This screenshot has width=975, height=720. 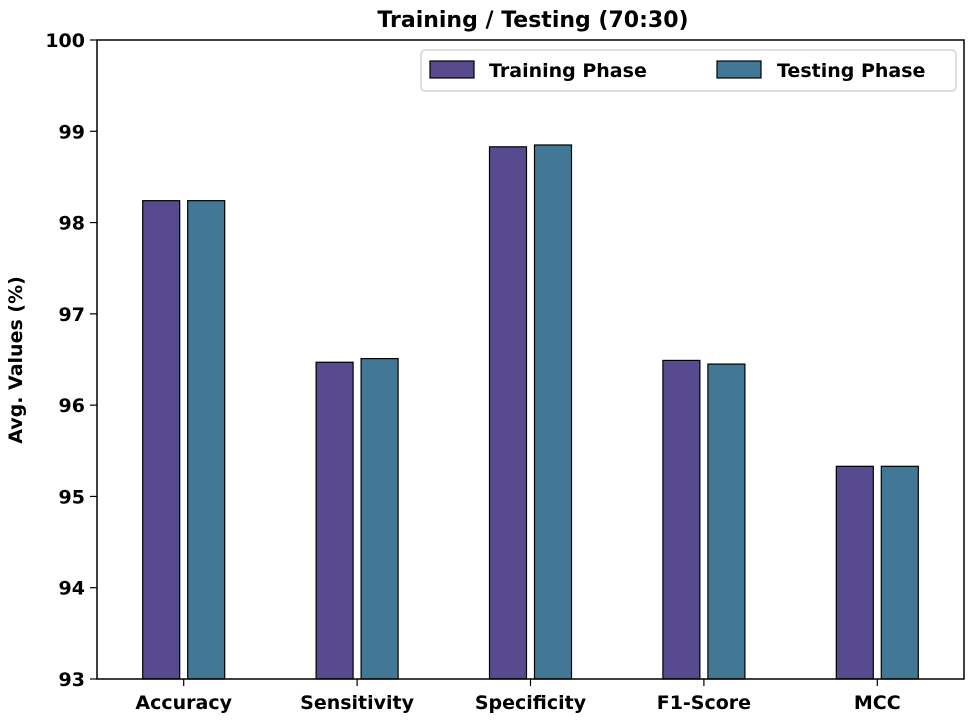 What do you see at coordinates (854, 572) in the screenshot?
I see `bar-training-mcc` at bounding box center [854, 572].